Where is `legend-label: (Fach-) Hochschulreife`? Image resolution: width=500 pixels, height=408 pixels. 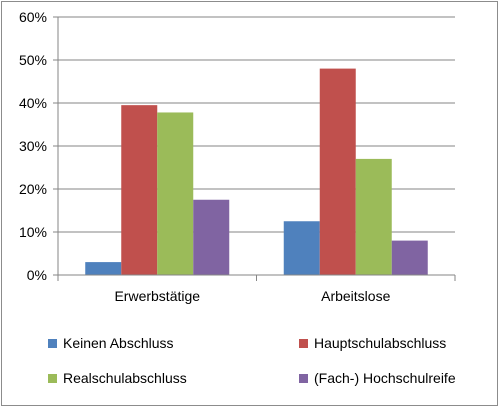
legend-label: (Fach-) Hochschulreife is located at coordinates (385, 378).